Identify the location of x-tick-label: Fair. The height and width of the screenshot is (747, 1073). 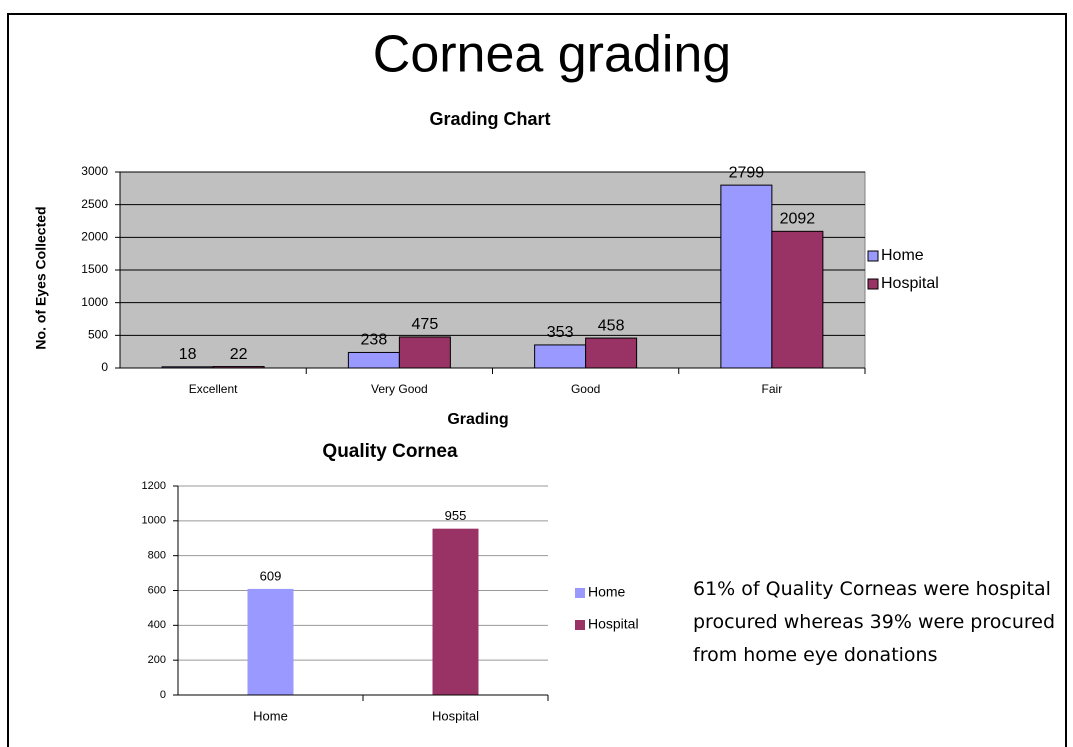
(772, 389).